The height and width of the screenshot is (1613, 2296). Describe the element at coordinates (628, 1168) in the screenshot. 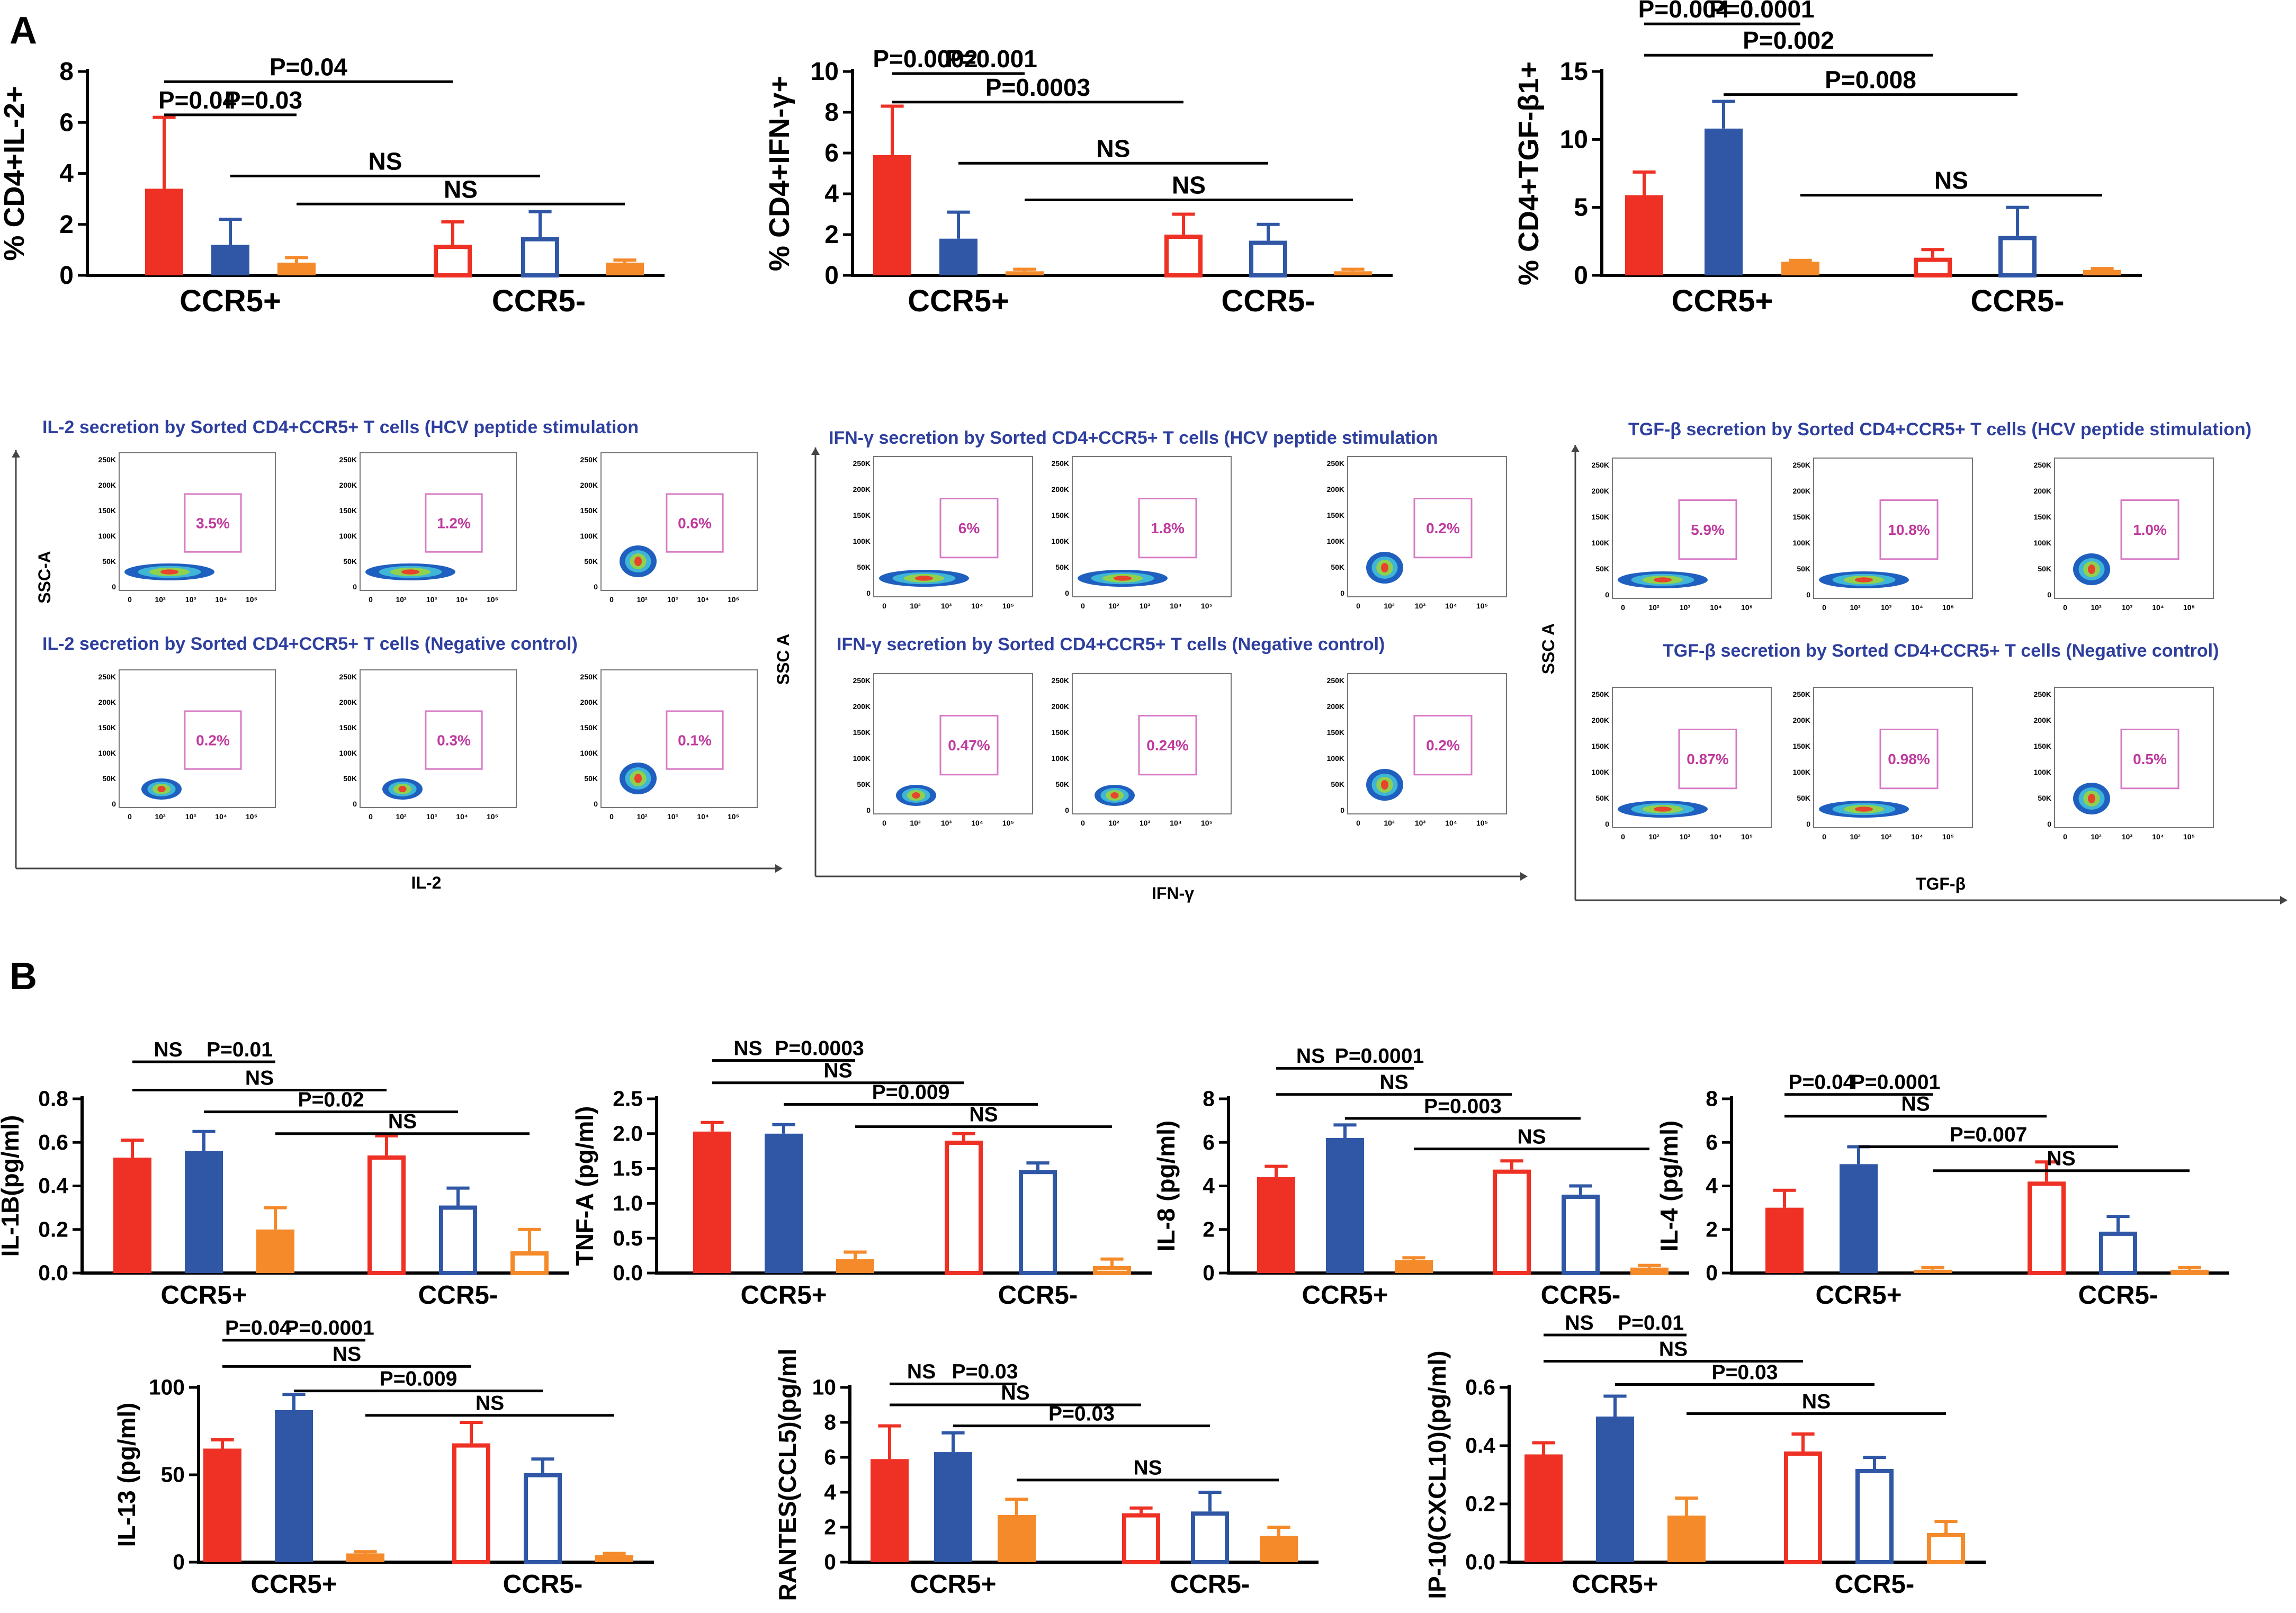

I see `y-tick-label: 1.5` at that location.